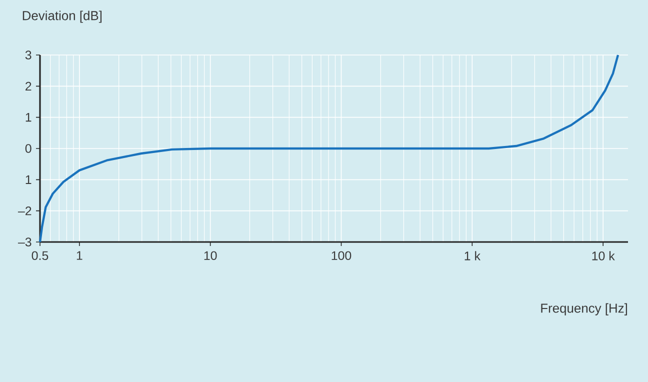 Image resolution: width=648 pixels, height=382 pixels. What do you see at coordinates (603, 255) in the screenshot?
I see `x-tick-label: 10 k` at bounding box center [603, 255].